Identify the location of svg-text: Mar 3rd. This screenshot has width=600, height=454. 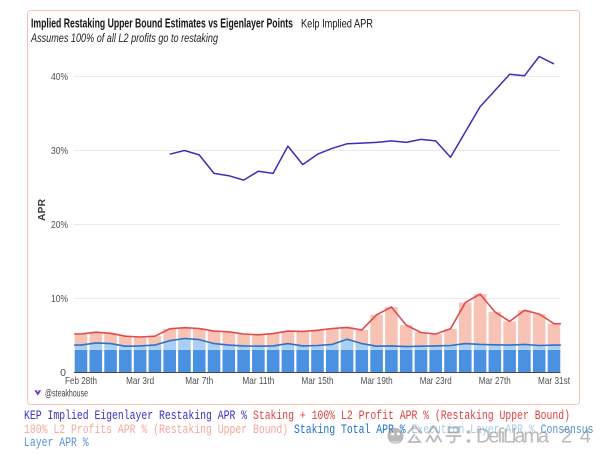
(140, 381).